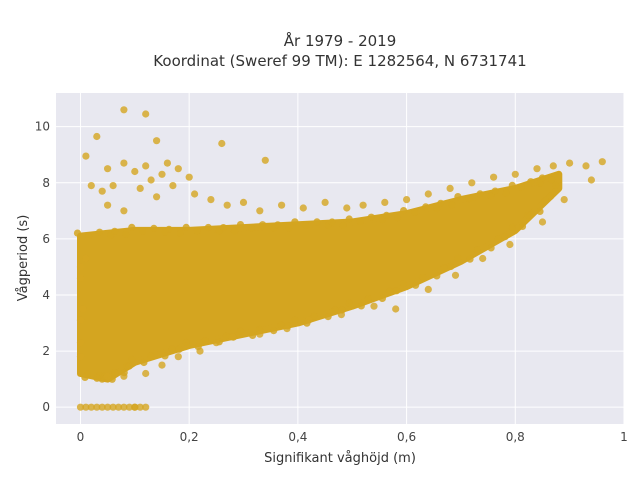 The image size is (640, 480). What do you see at coordinates (23, 258) in the screenshot?
I see `y-axis-label: Vågperiod (s)` at bounding box center [23, 258].